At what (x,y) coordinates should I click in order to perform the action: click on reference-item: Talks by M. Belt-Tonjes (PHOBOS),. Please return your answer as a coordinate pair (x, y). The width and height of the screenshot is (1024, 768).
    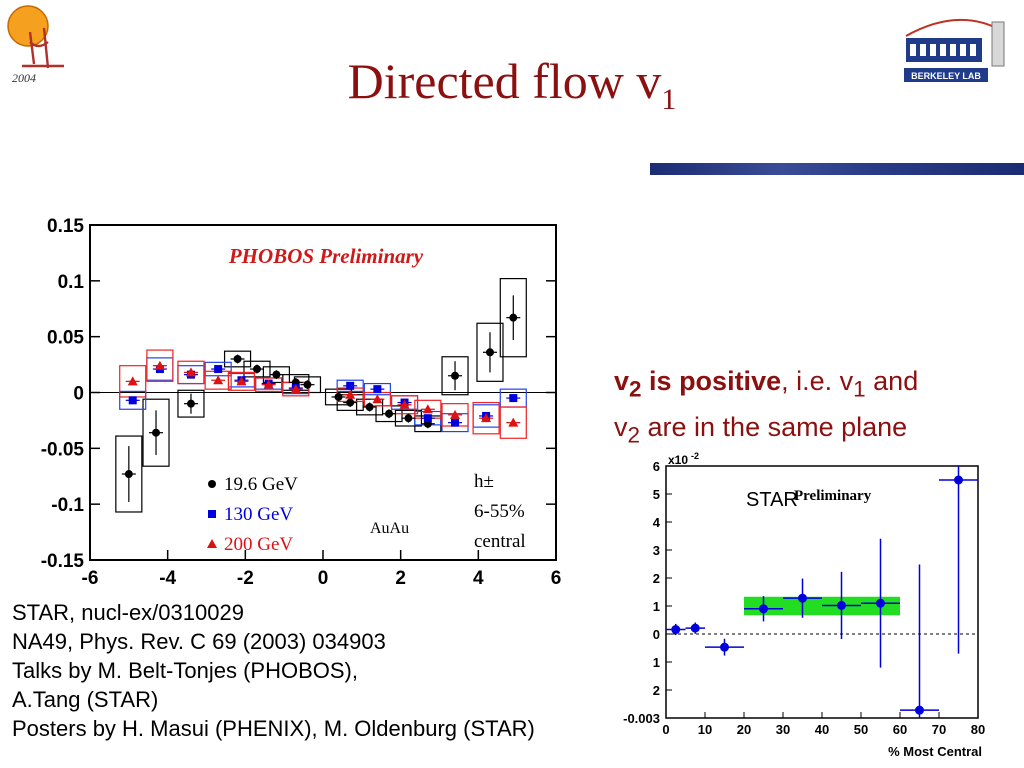
    Looking at the image, I should click on (185, 670).